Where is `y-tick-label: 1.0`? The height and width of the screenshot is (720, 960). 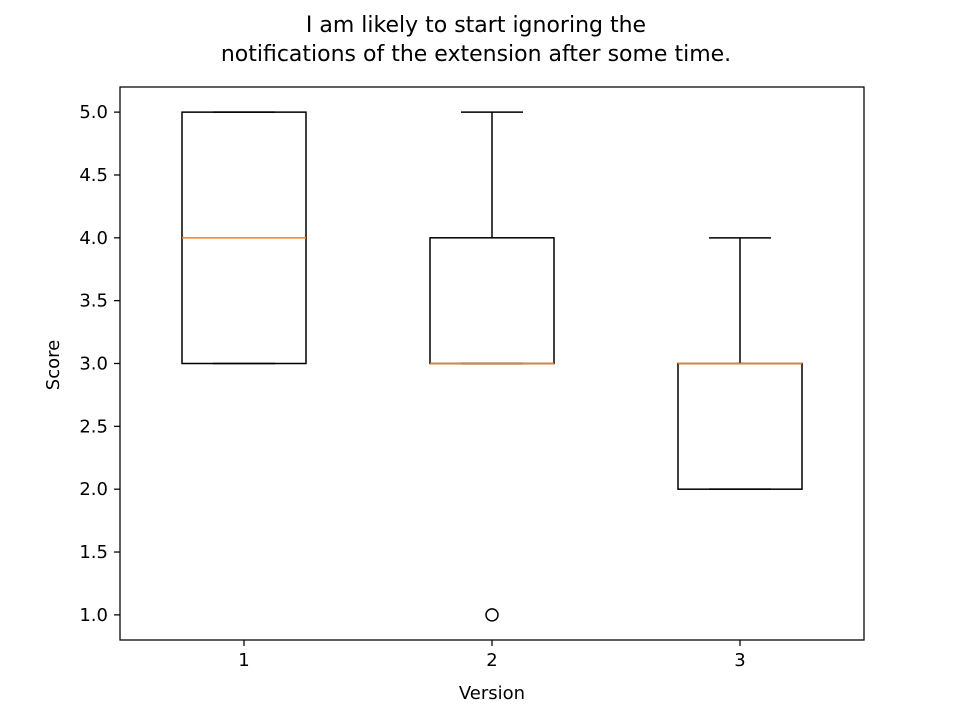 y-tick-label: 1.0 is located at coordinates (93, 615).